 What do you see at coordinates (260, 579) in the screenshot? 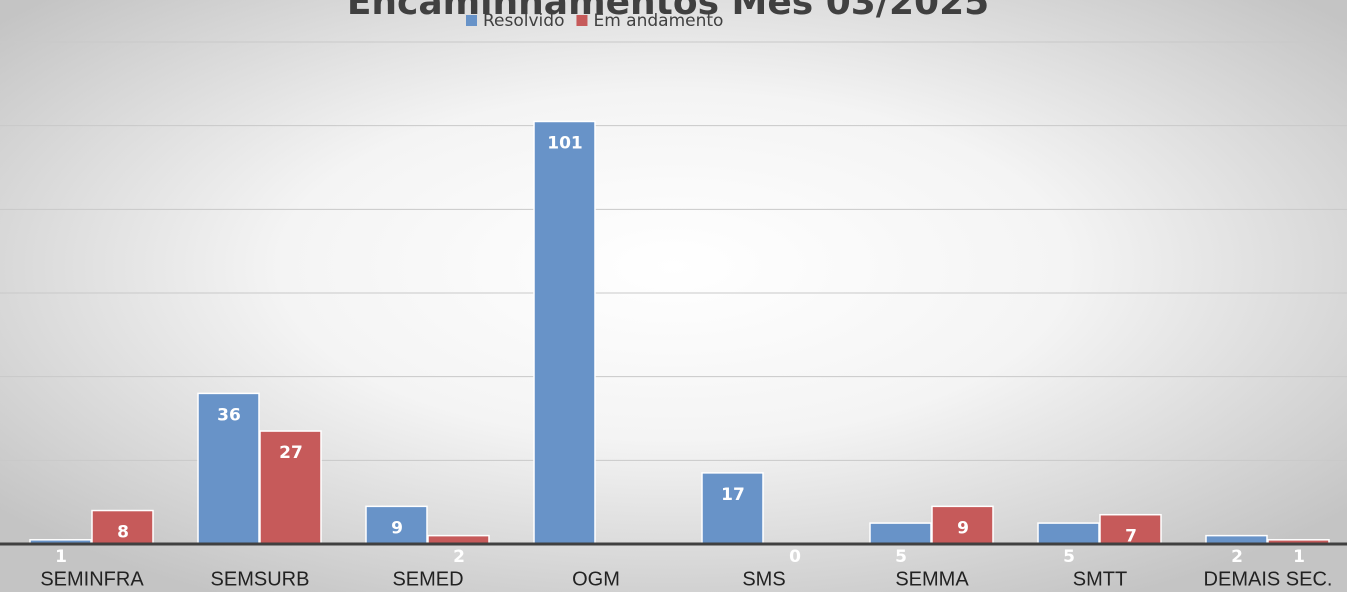
I see `x-tick-label: SEMSURB` at bounding box center [260, 579].